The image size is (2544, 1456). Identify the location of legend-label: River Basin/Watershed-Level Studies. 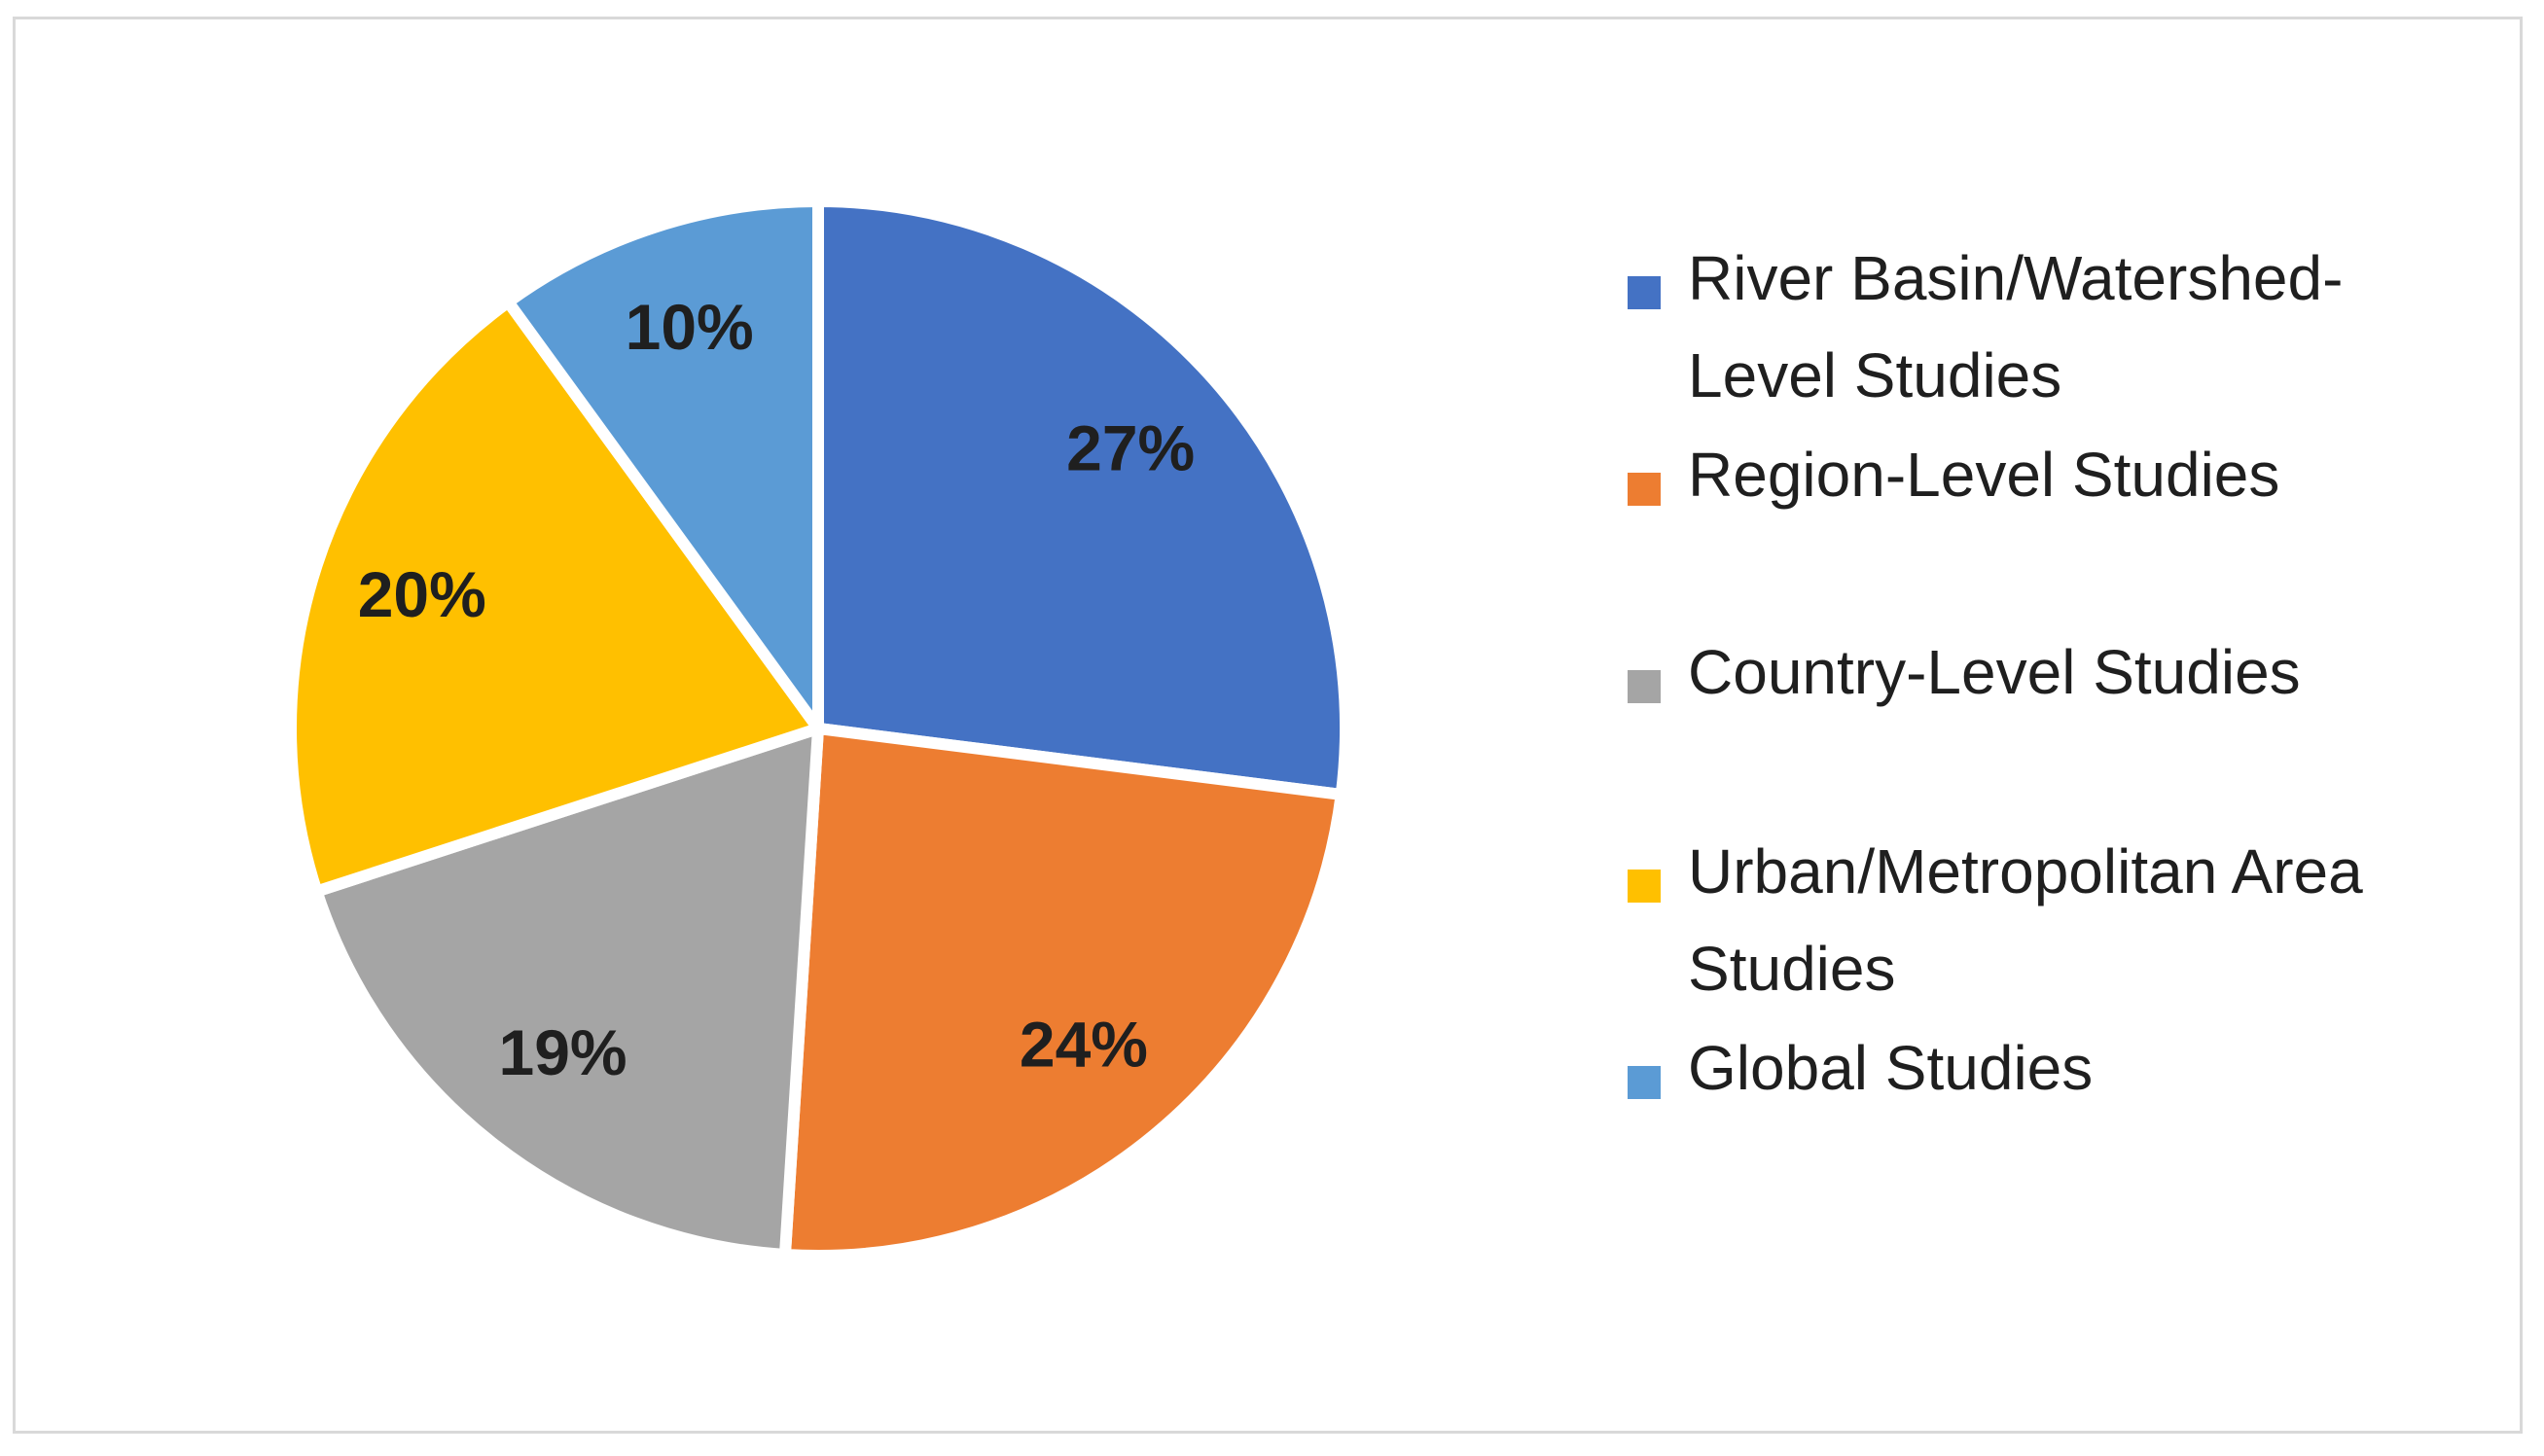
(2016, 326).